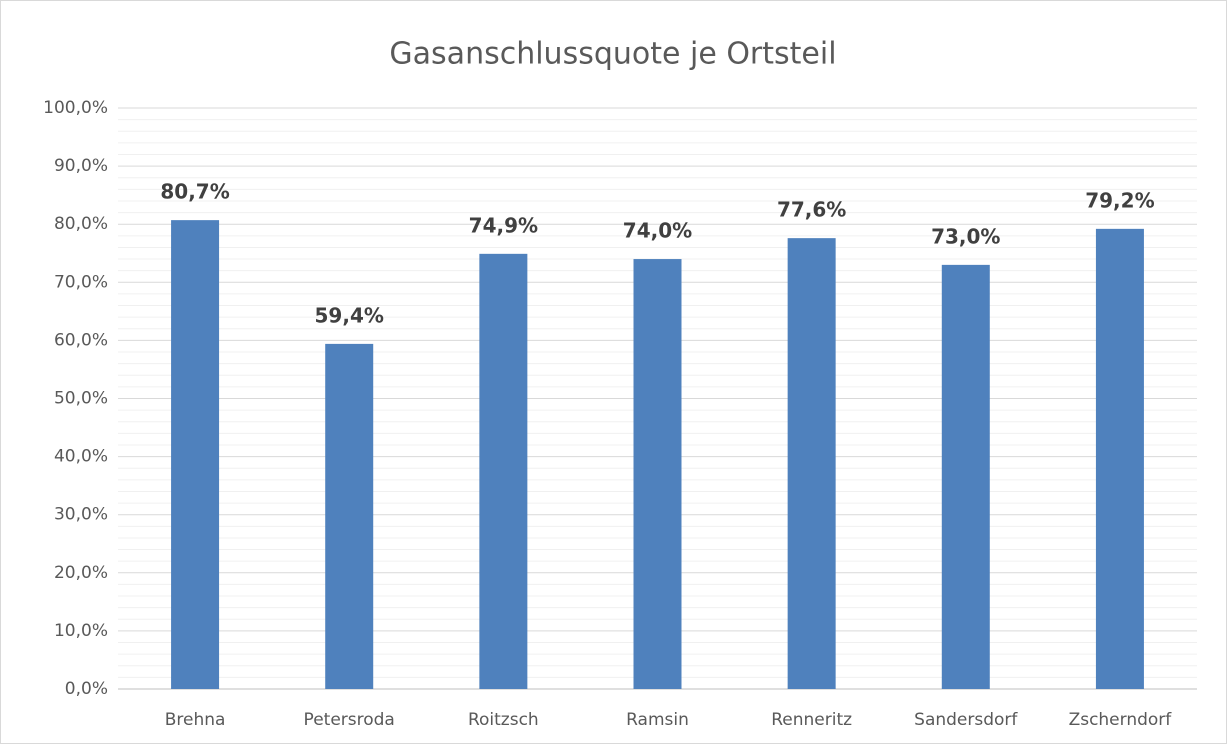 The width and height of the screenshot is (1227, 744). Describe the element at coordinates (965, 236) in the screenshot. I see `data-label: 73,0%` at that location.